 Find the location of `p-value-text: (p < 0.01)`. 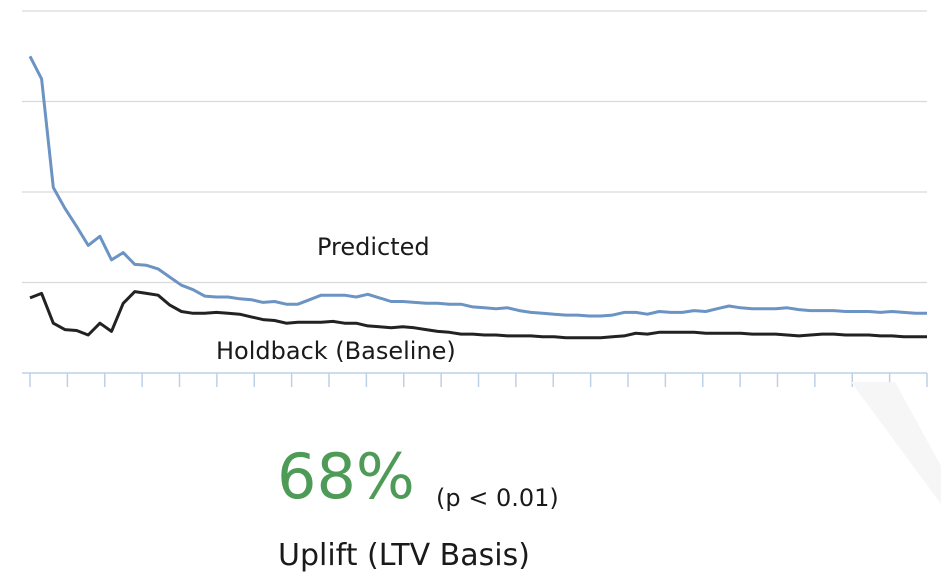

p-value-text: (p < 0.01) is located at coordinates (497, 498).